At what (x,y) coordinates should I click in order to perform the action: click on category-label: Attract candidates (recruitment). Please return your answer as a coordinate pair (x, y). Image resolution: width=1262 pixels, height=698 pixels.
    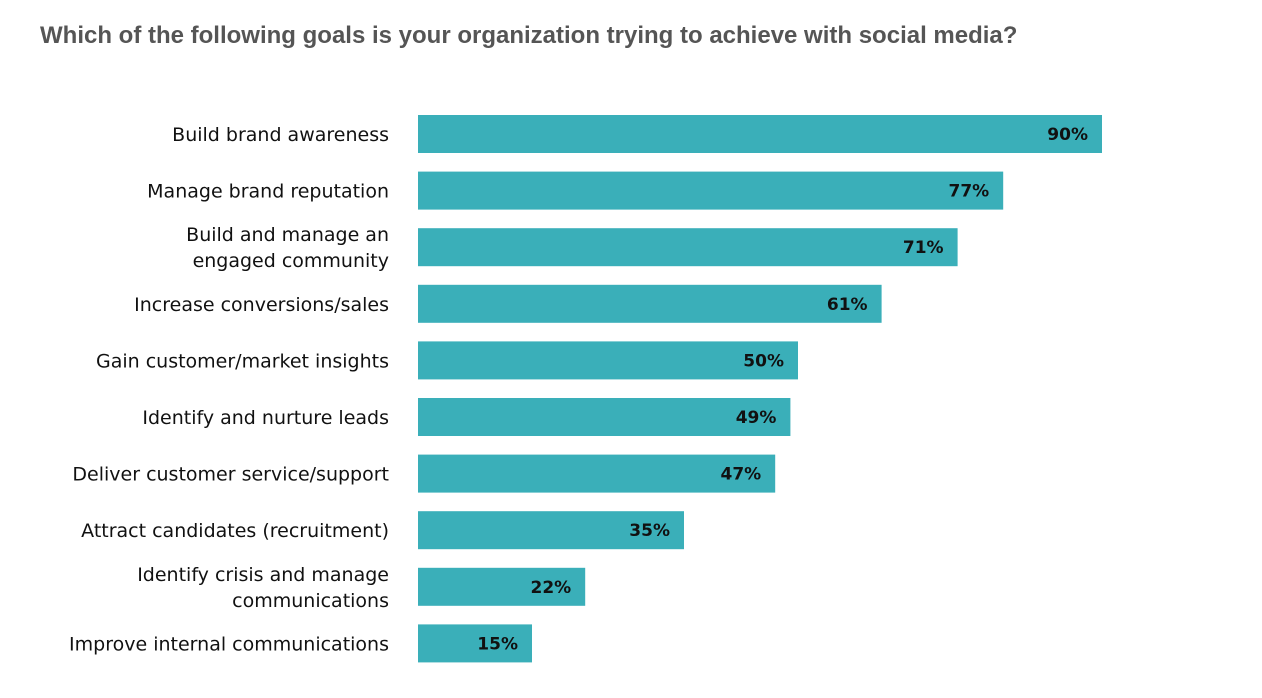
    Looking at the image, I should click on (235, 531).